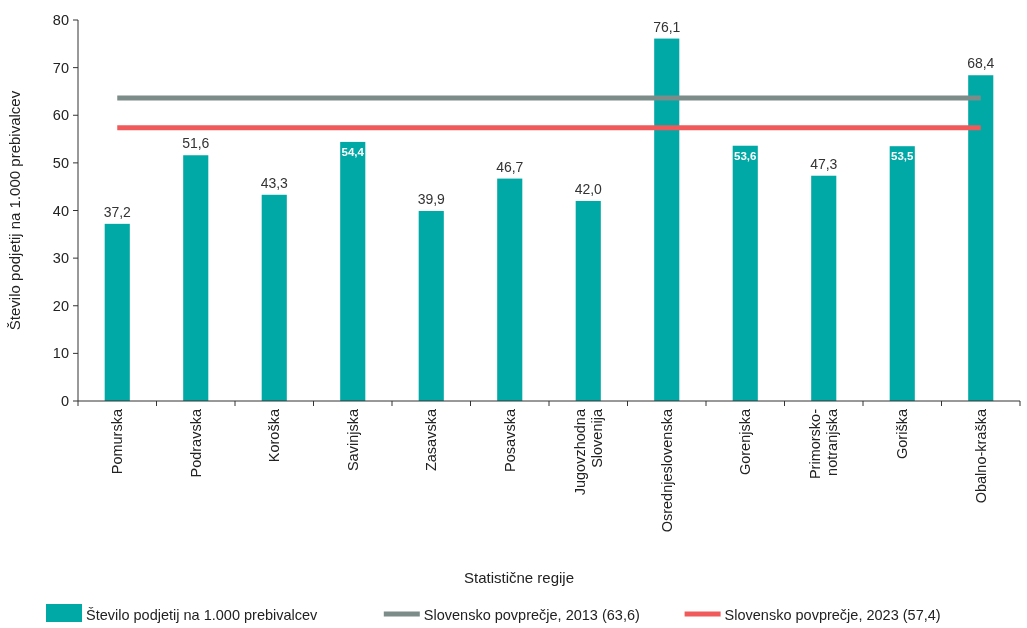  What do you see at coordinates (60, 67) in the screenshot?
I see `y-tick-label: 70` at bounding box center [60, 67].